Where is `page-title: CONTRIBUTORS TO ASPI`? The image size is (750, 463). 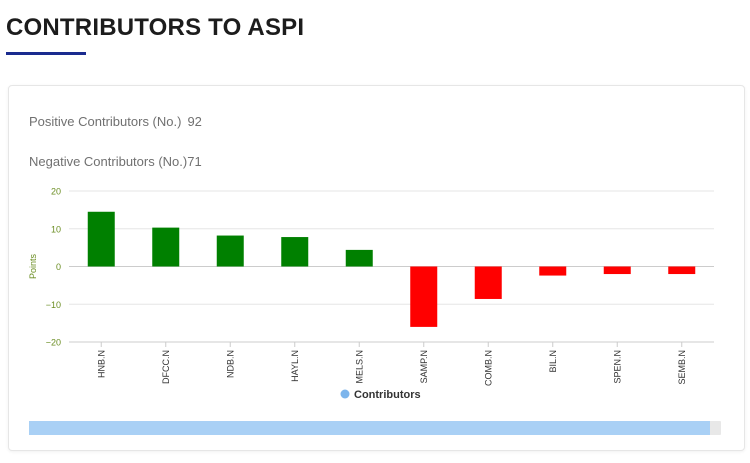
page-title: CONTRIBUTORS TO ASPI is located at coordinates (155, 27).